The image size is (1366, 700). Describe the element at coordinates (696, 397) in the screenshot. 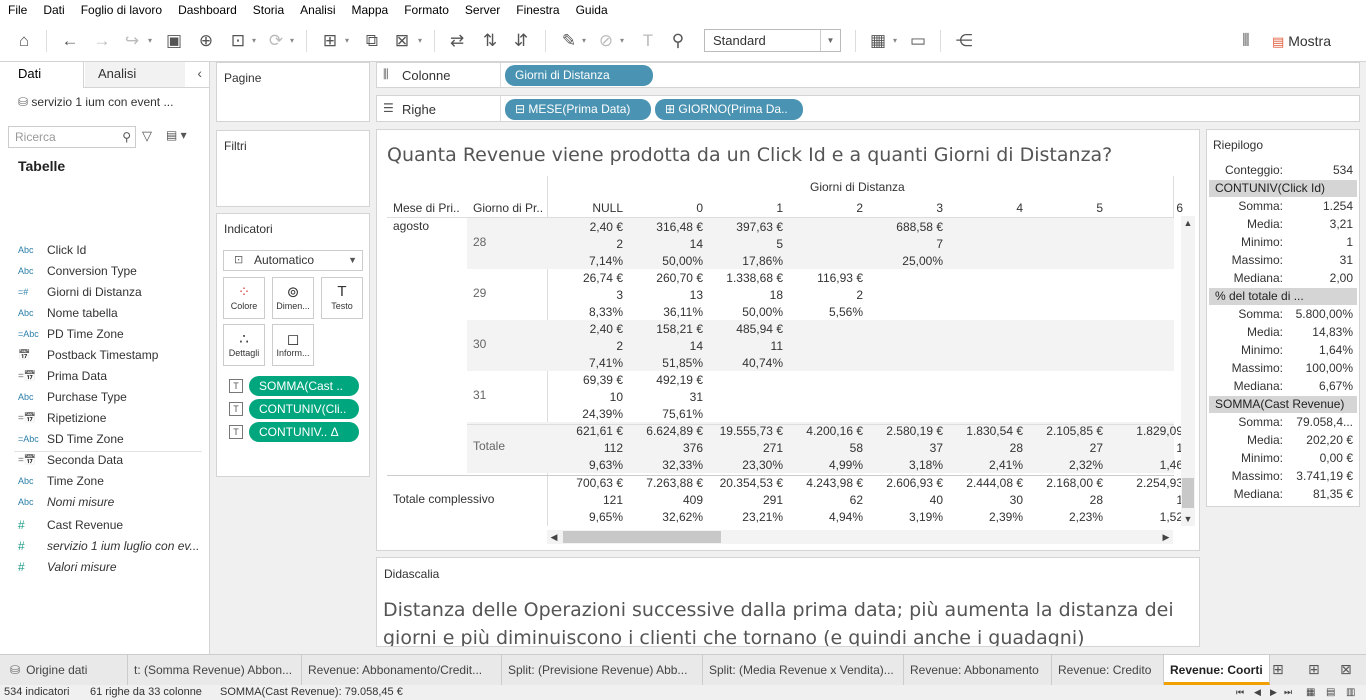

I see `table-cell: 31` at that location.